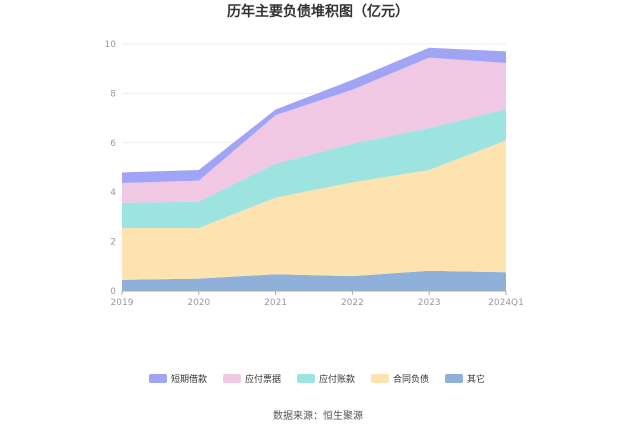  Describe the element at coordinates (411, 379) in the screenshot. I see `legend-label: 合同负债` at that location.